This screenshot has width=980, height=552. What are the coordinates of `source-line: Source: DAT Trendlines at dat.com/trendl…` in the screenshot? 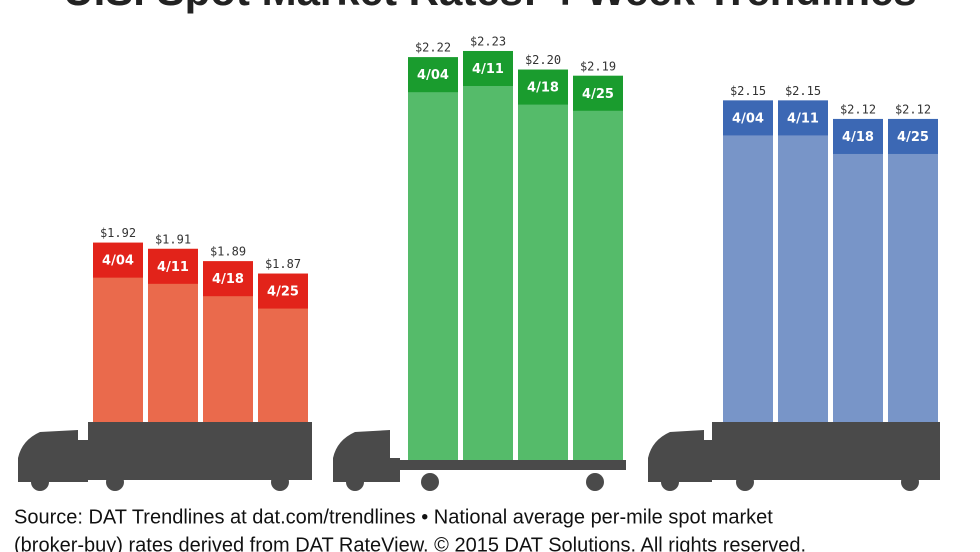 It's located at (393, 517).